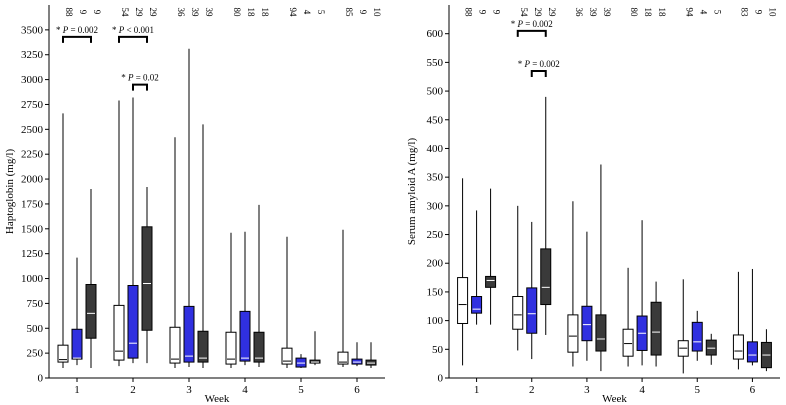 The height and width of the screenshot is (405, 786). What do you see at coordinates (435, 321) in the screenshot?
I see `y-tick-label: 100` at bounding box center [435, 321].